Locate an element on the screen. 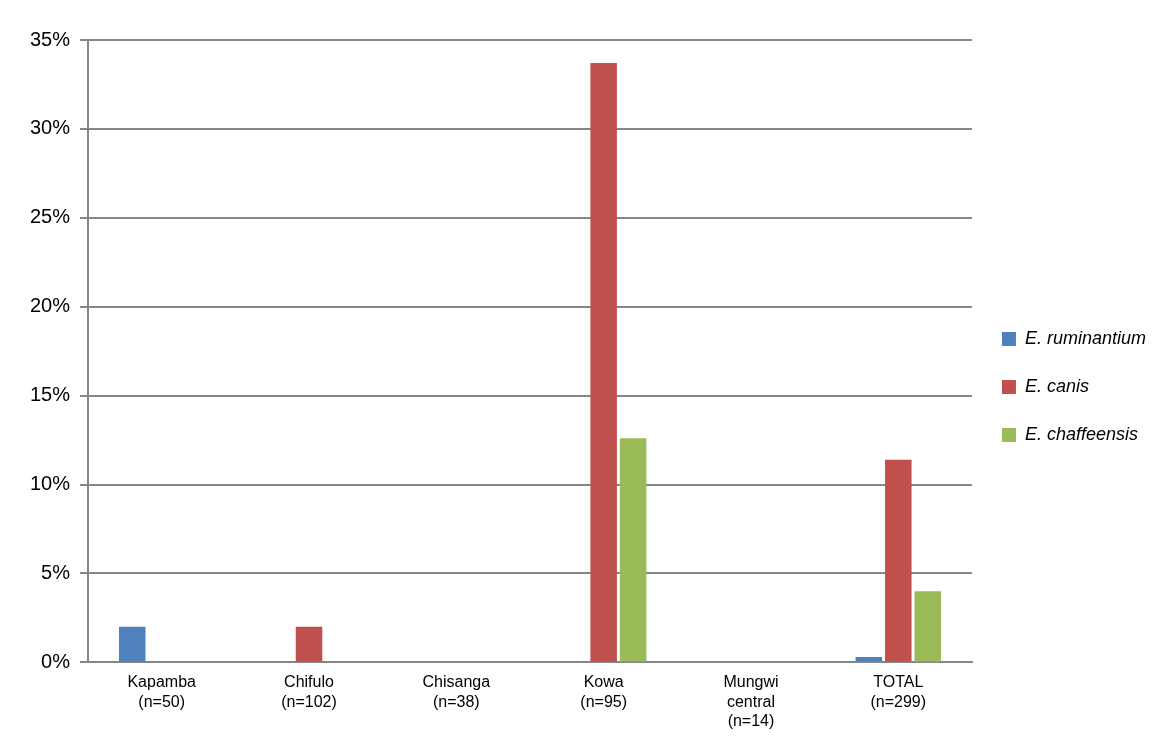 Image resolution: width=1176 pixels, height=754 pixels. y-tick-label: 35% is located at coordinates (50, 38).